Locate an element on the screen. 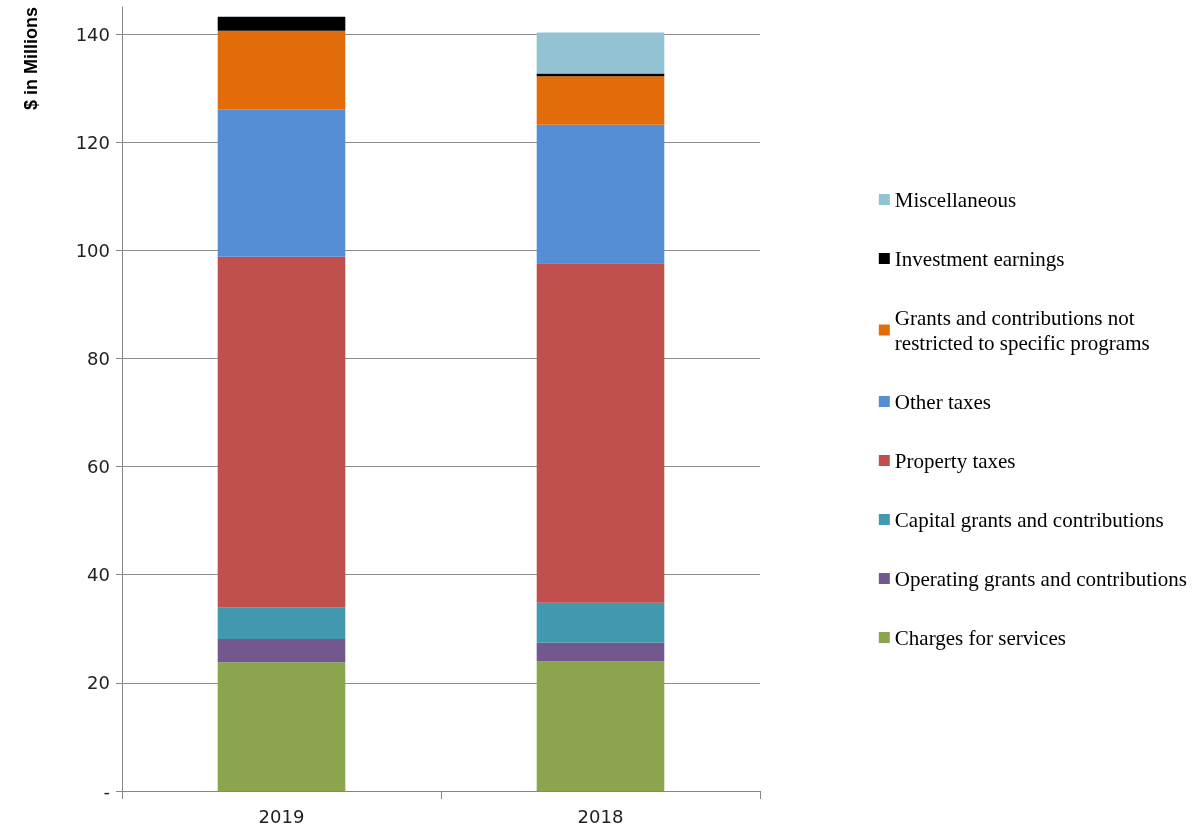 The width and height of the screenshot is (1200, 837). legend-label: Other taxes is located at coordinates (943, 401).